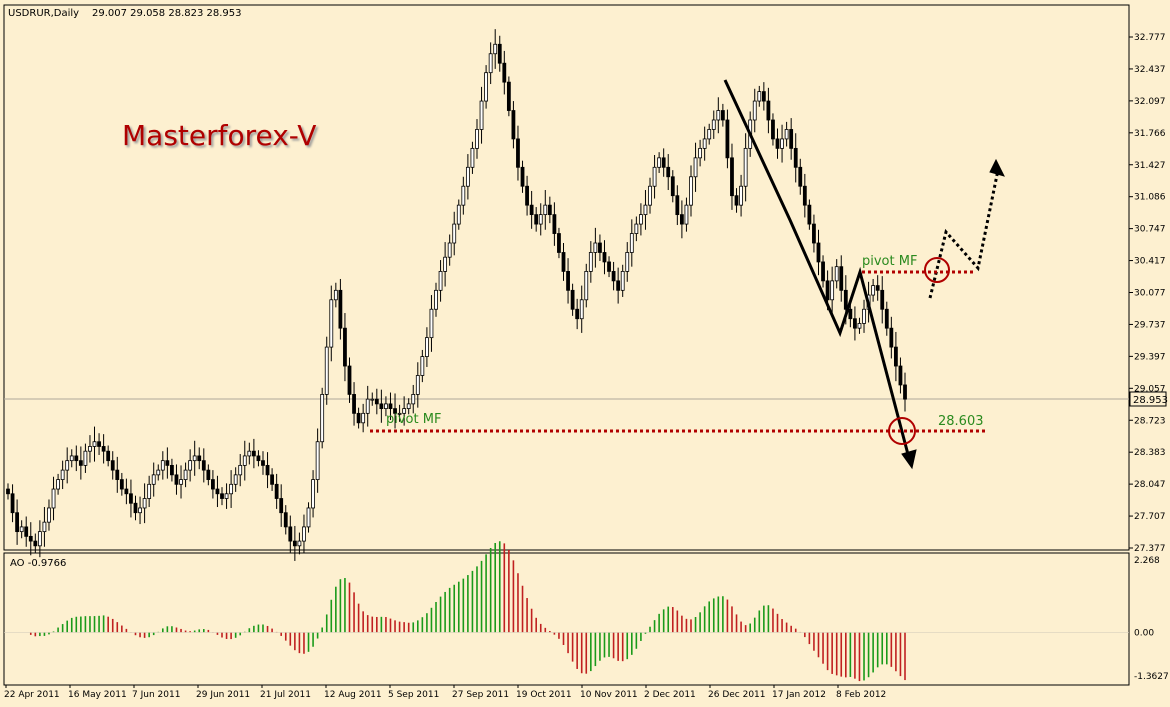 Image resolution: width=1170 pixels, height=707 pixels. I want to click on ao-y-tick-label: 2.268, so click(1147, 561).